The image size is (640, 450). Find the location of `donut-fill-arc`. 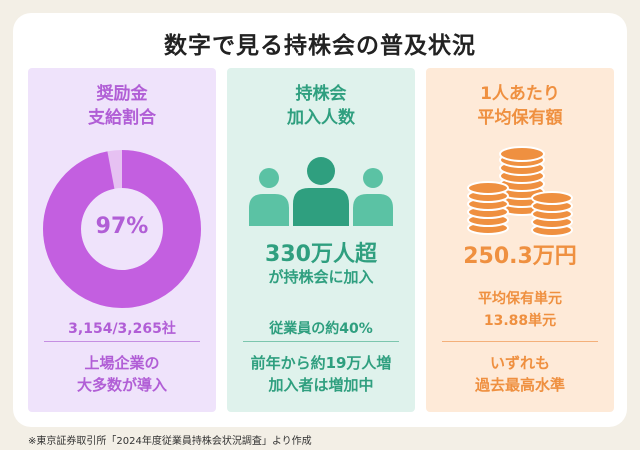

donut-fill-arc is located at coordinates (122, 229).